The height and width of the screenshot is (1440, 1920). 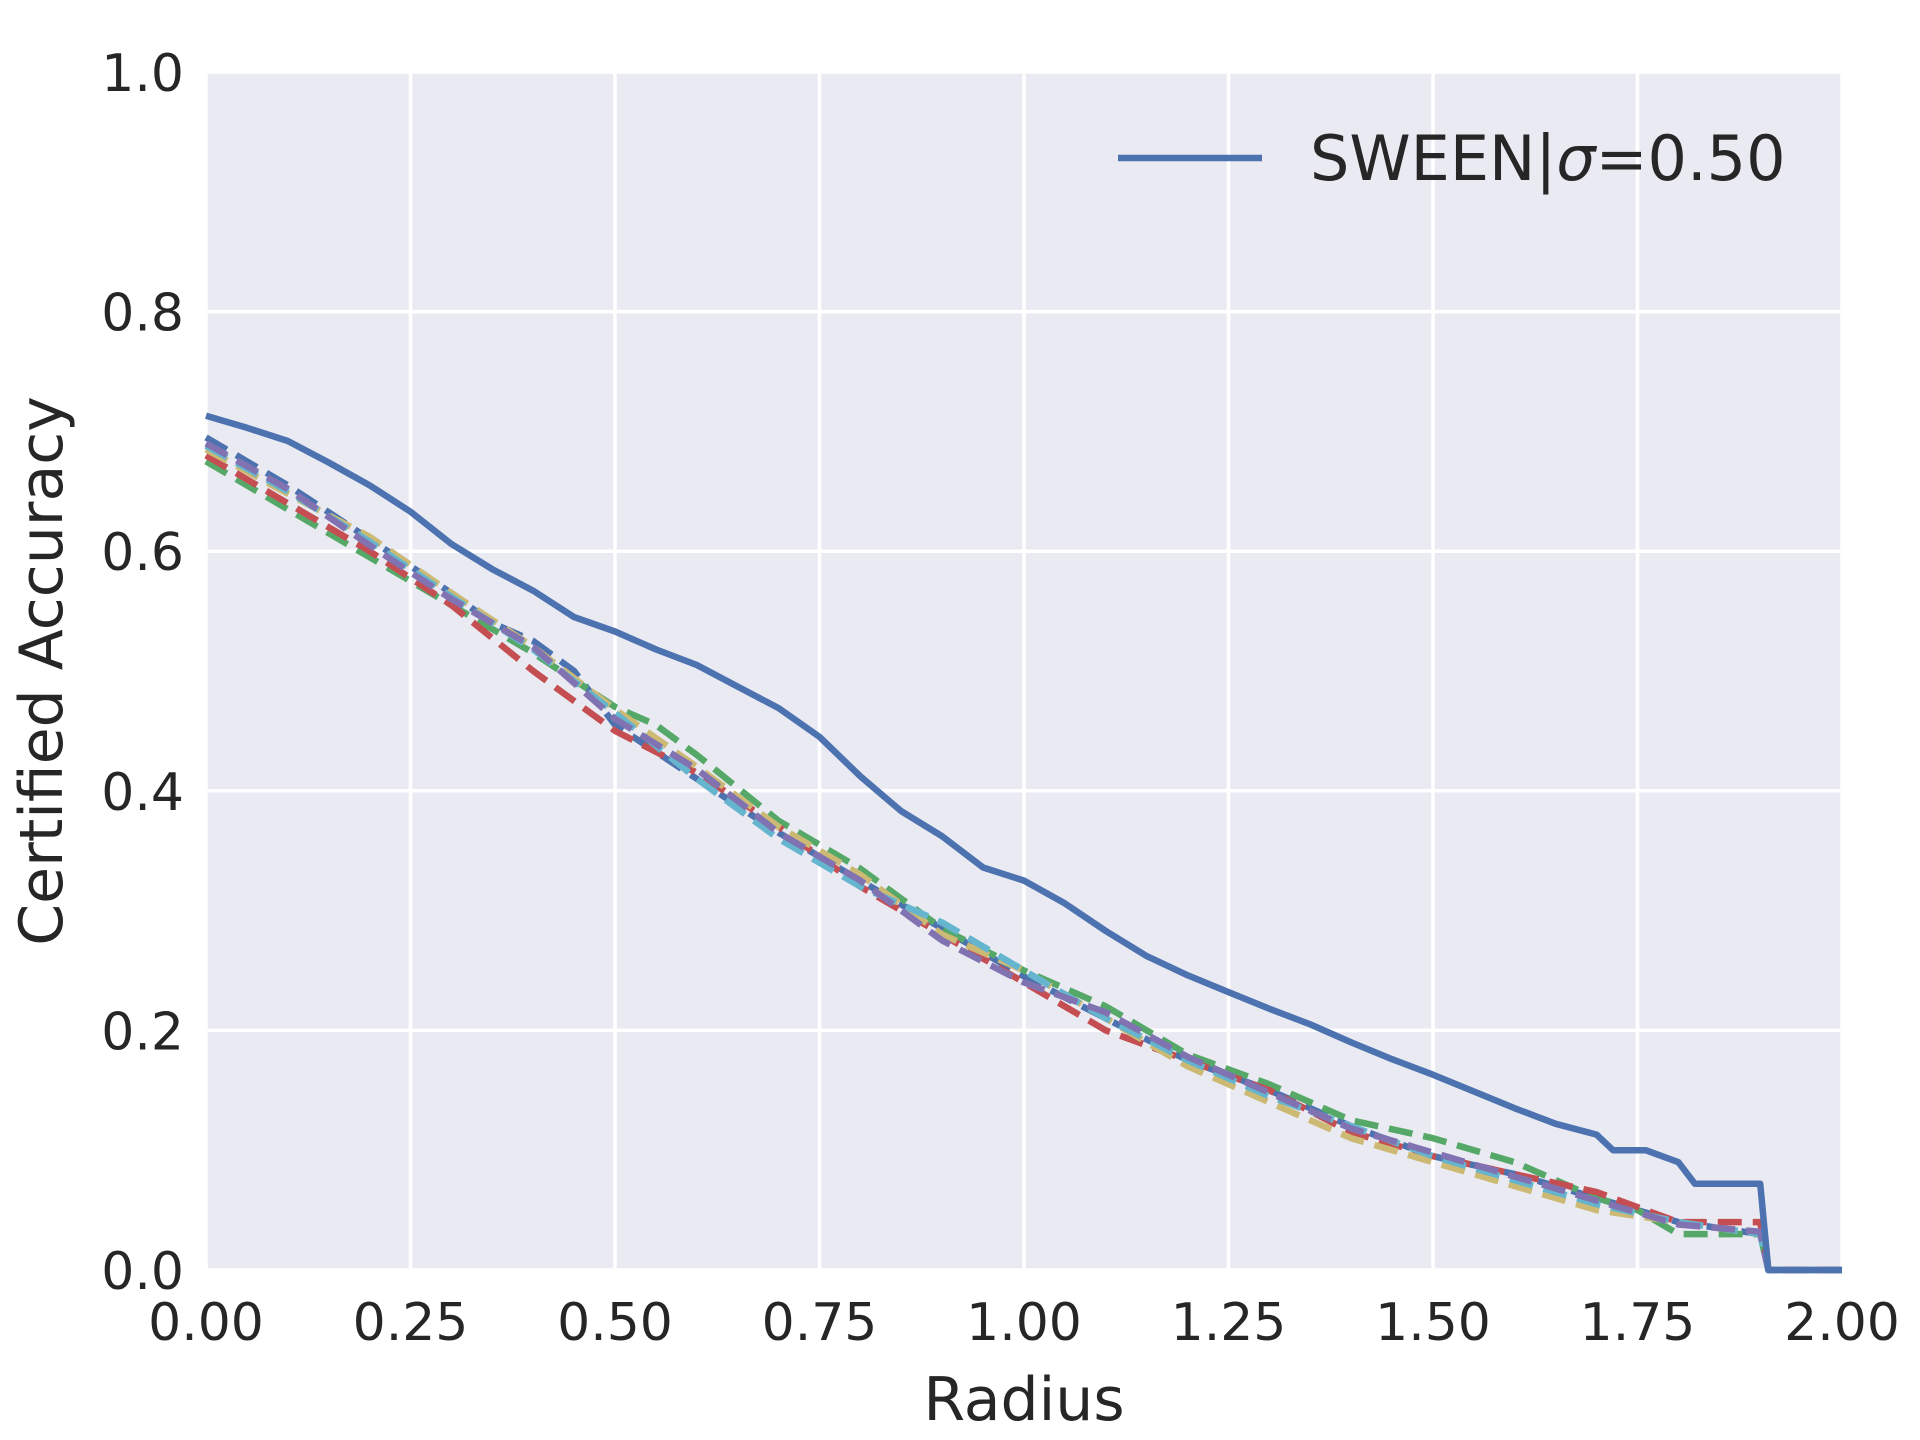 What do you see at coordinates (1023, 1400) in the screenshot?
I see `x-axis-label: Radius` at bounding box center [1023, 1400].